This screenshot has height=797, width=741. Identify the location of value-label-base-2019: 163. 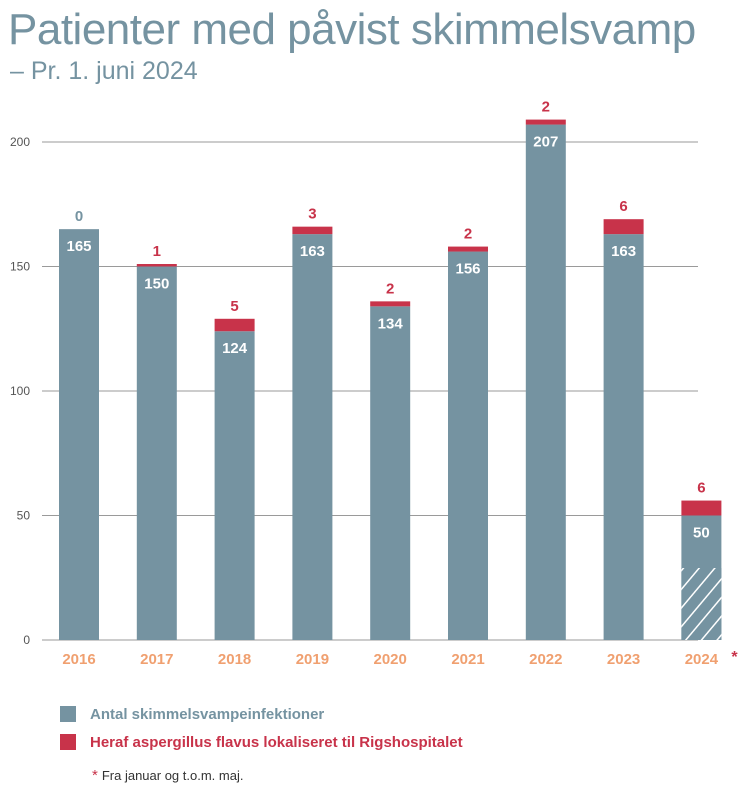
(312, 251).